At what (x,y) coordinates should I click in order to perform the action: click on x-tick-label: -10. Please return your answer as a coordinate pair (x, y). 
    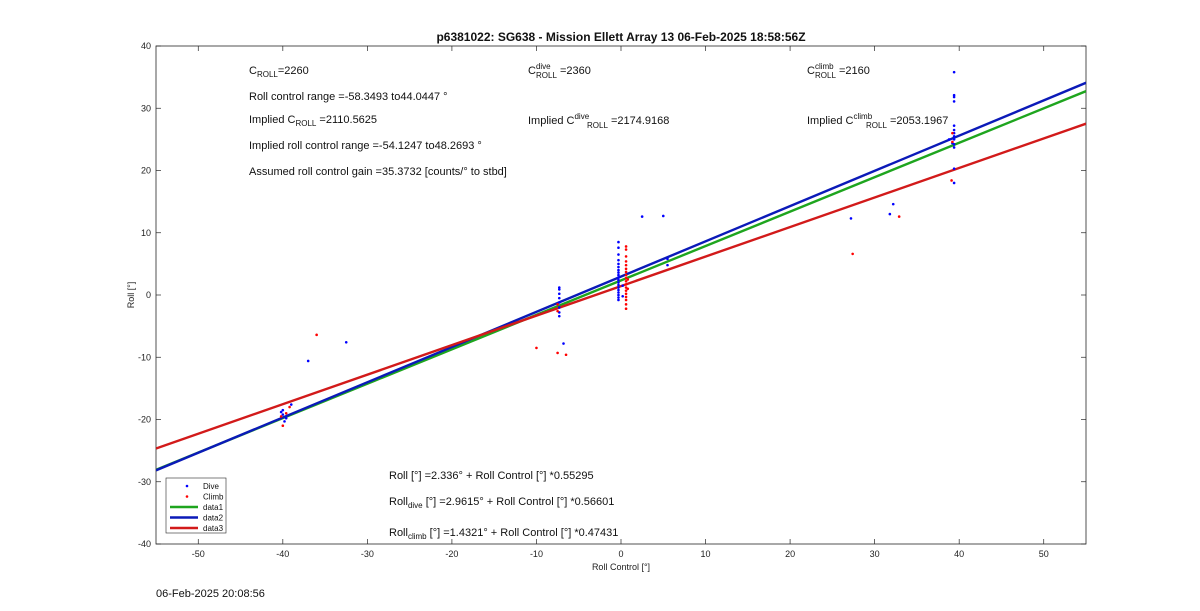
    Looking at the image, I should click on (536, 554).